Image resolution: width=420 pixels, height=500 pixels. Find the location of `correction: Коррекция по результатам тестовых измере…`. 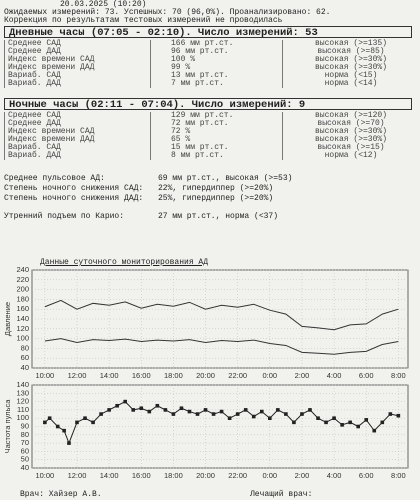

correction: Коррекция по результатам тестовых измере… is located at coordinates (143, 20).